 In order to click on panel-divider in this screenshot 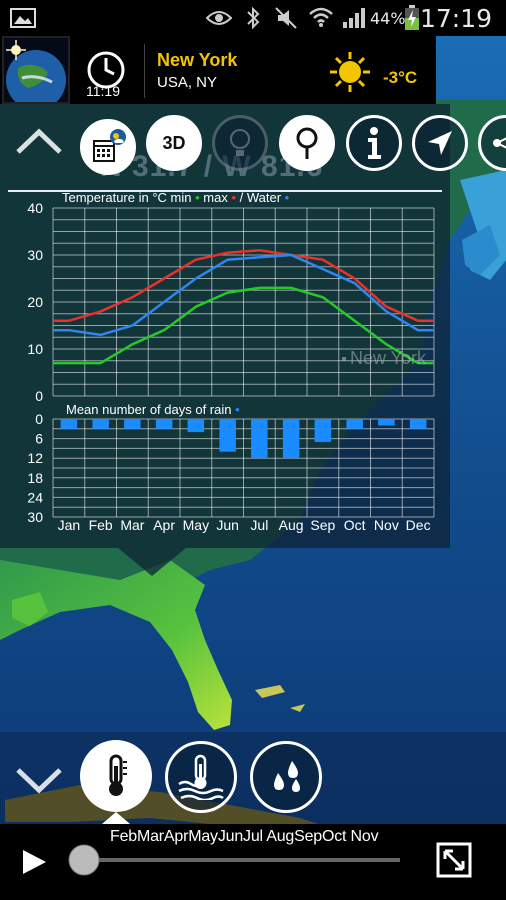, I will do `click(225, 191)`.